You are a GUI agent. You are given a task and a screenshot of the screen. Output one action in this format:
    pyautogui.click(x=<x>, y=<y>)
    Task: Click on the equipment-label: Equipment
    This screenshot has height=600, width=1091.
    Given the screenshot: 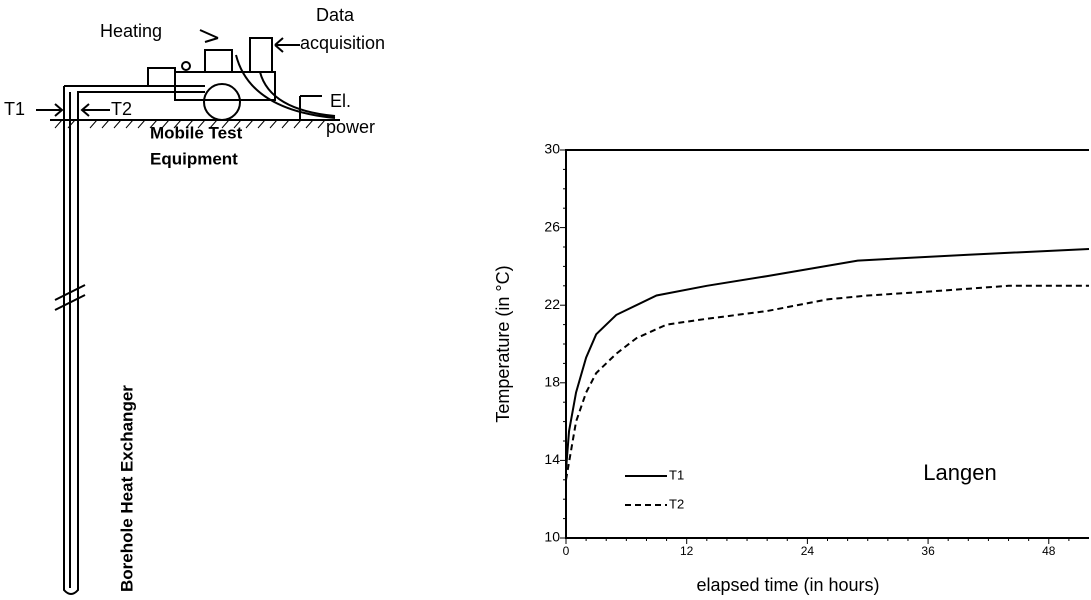 What is the action you would take?
    pyautogui.click(x=194, y=158)
    